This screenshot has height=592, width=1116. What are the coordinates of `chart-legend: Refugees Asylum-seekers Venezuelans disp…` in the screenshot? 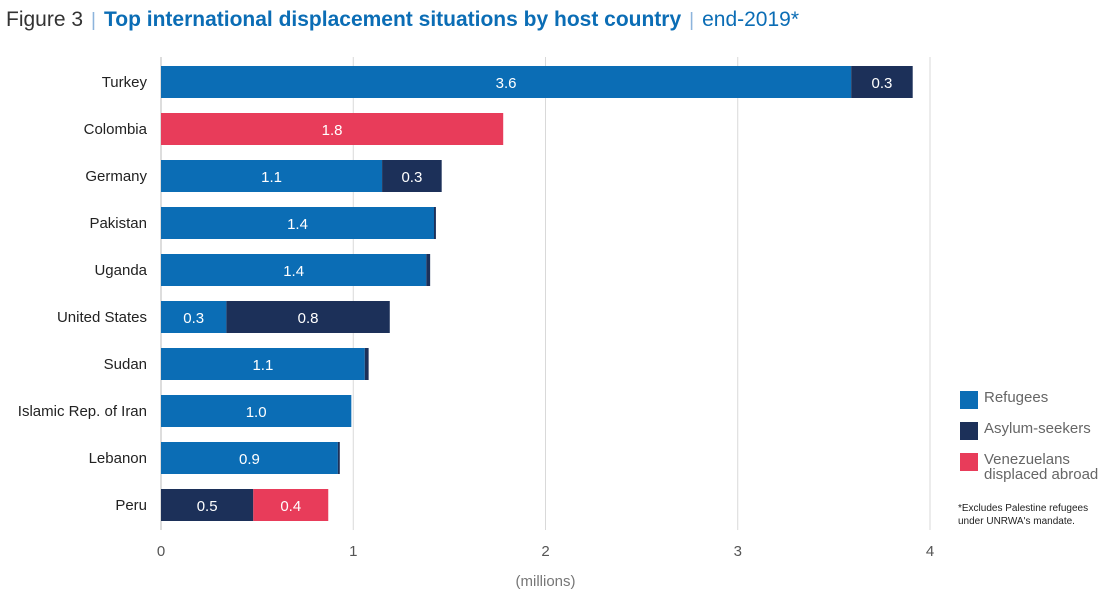 It's located at (1038, 442).